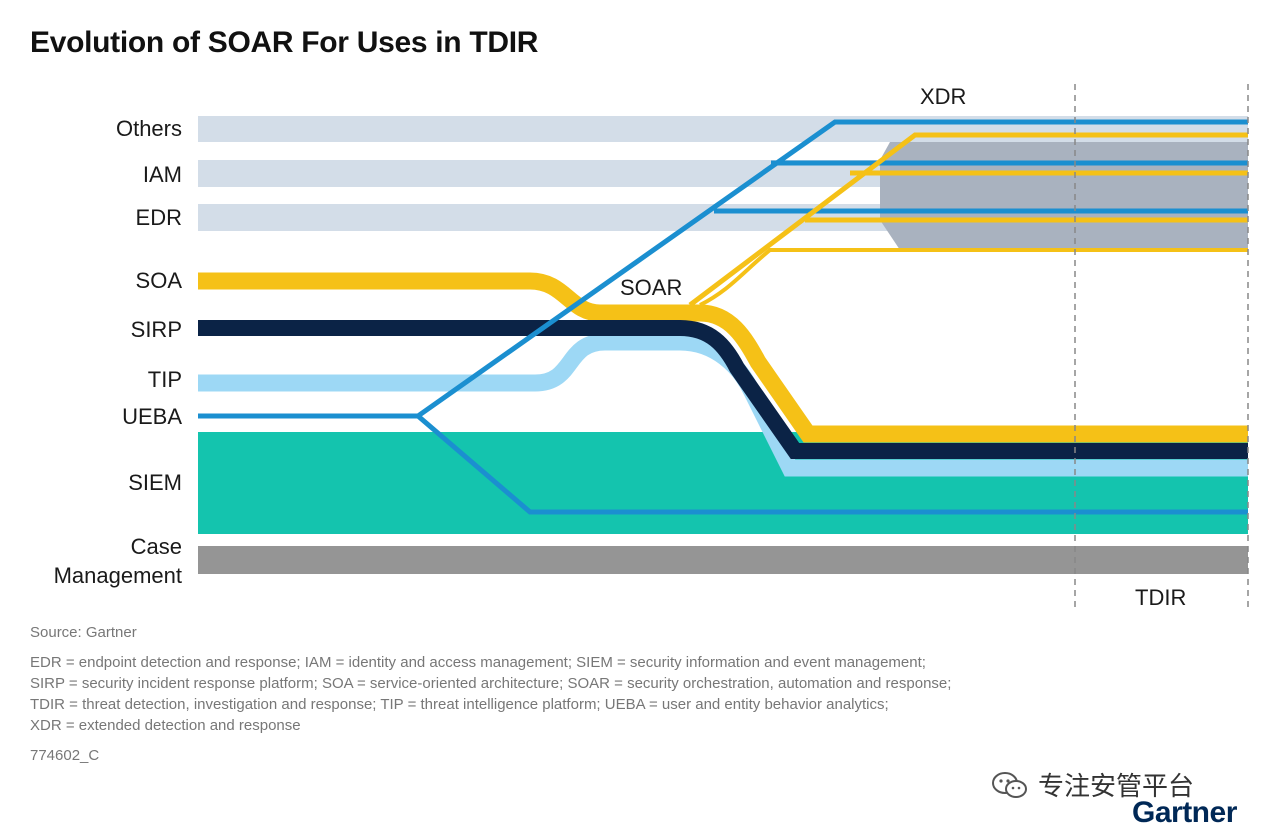  I want to click on wechat-icon, so click(1009, 784).